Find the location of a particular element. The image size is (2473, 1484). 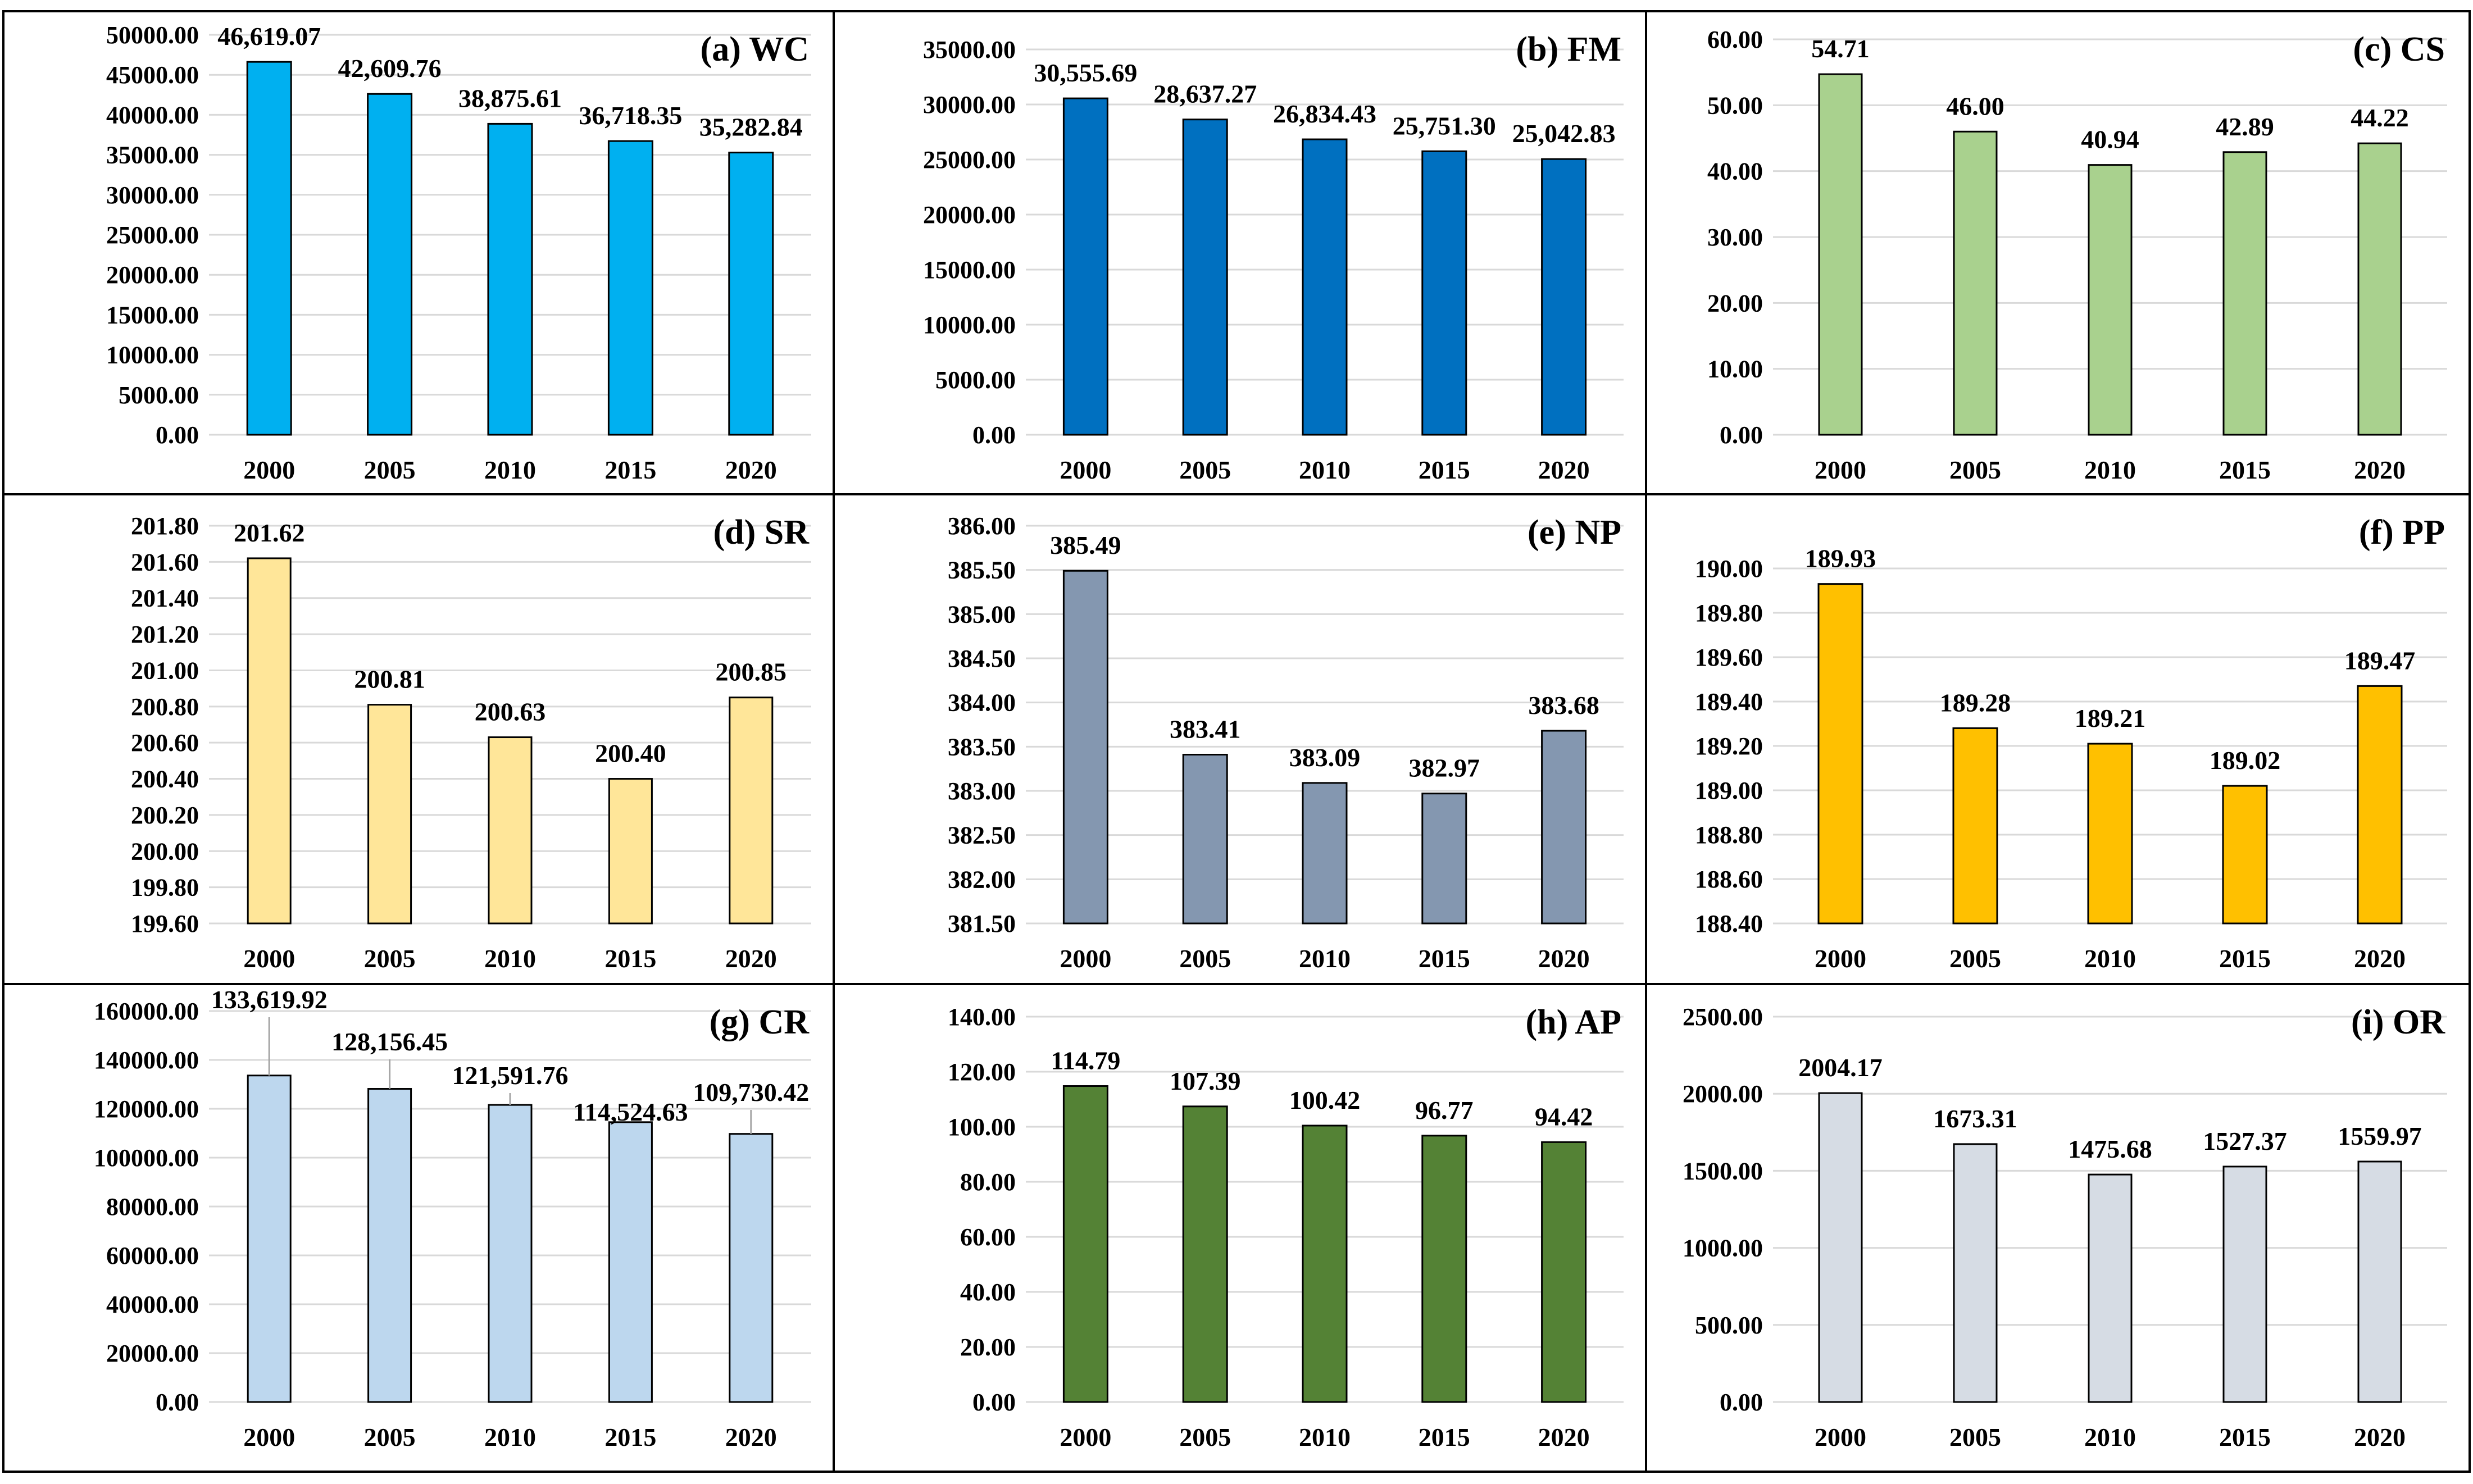

data-label: 109,730.42 is located at coordinates (751, 1092).